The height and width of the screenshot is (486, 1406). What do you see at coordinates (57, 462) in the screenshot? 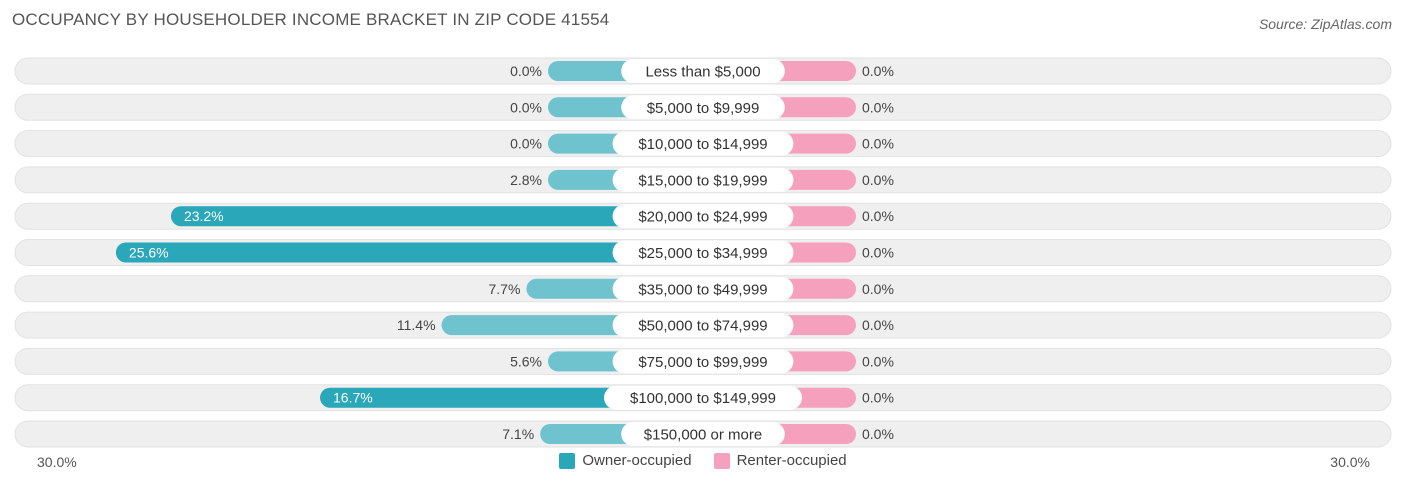
I see `axis-left-label: 30.0%` at bounding box center [57, 462].